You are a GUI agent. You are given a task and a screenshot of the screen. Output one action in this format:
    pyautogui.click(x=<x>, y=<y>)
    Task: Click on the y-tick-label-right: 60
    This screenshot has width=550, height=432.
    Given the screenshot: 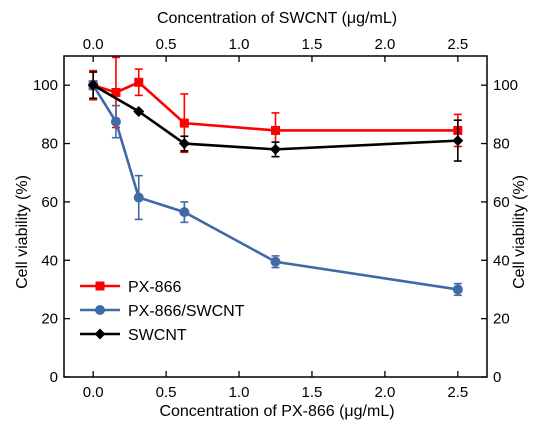 What is the action you would take?
    pyautogui.click(x=501, y=202)
    